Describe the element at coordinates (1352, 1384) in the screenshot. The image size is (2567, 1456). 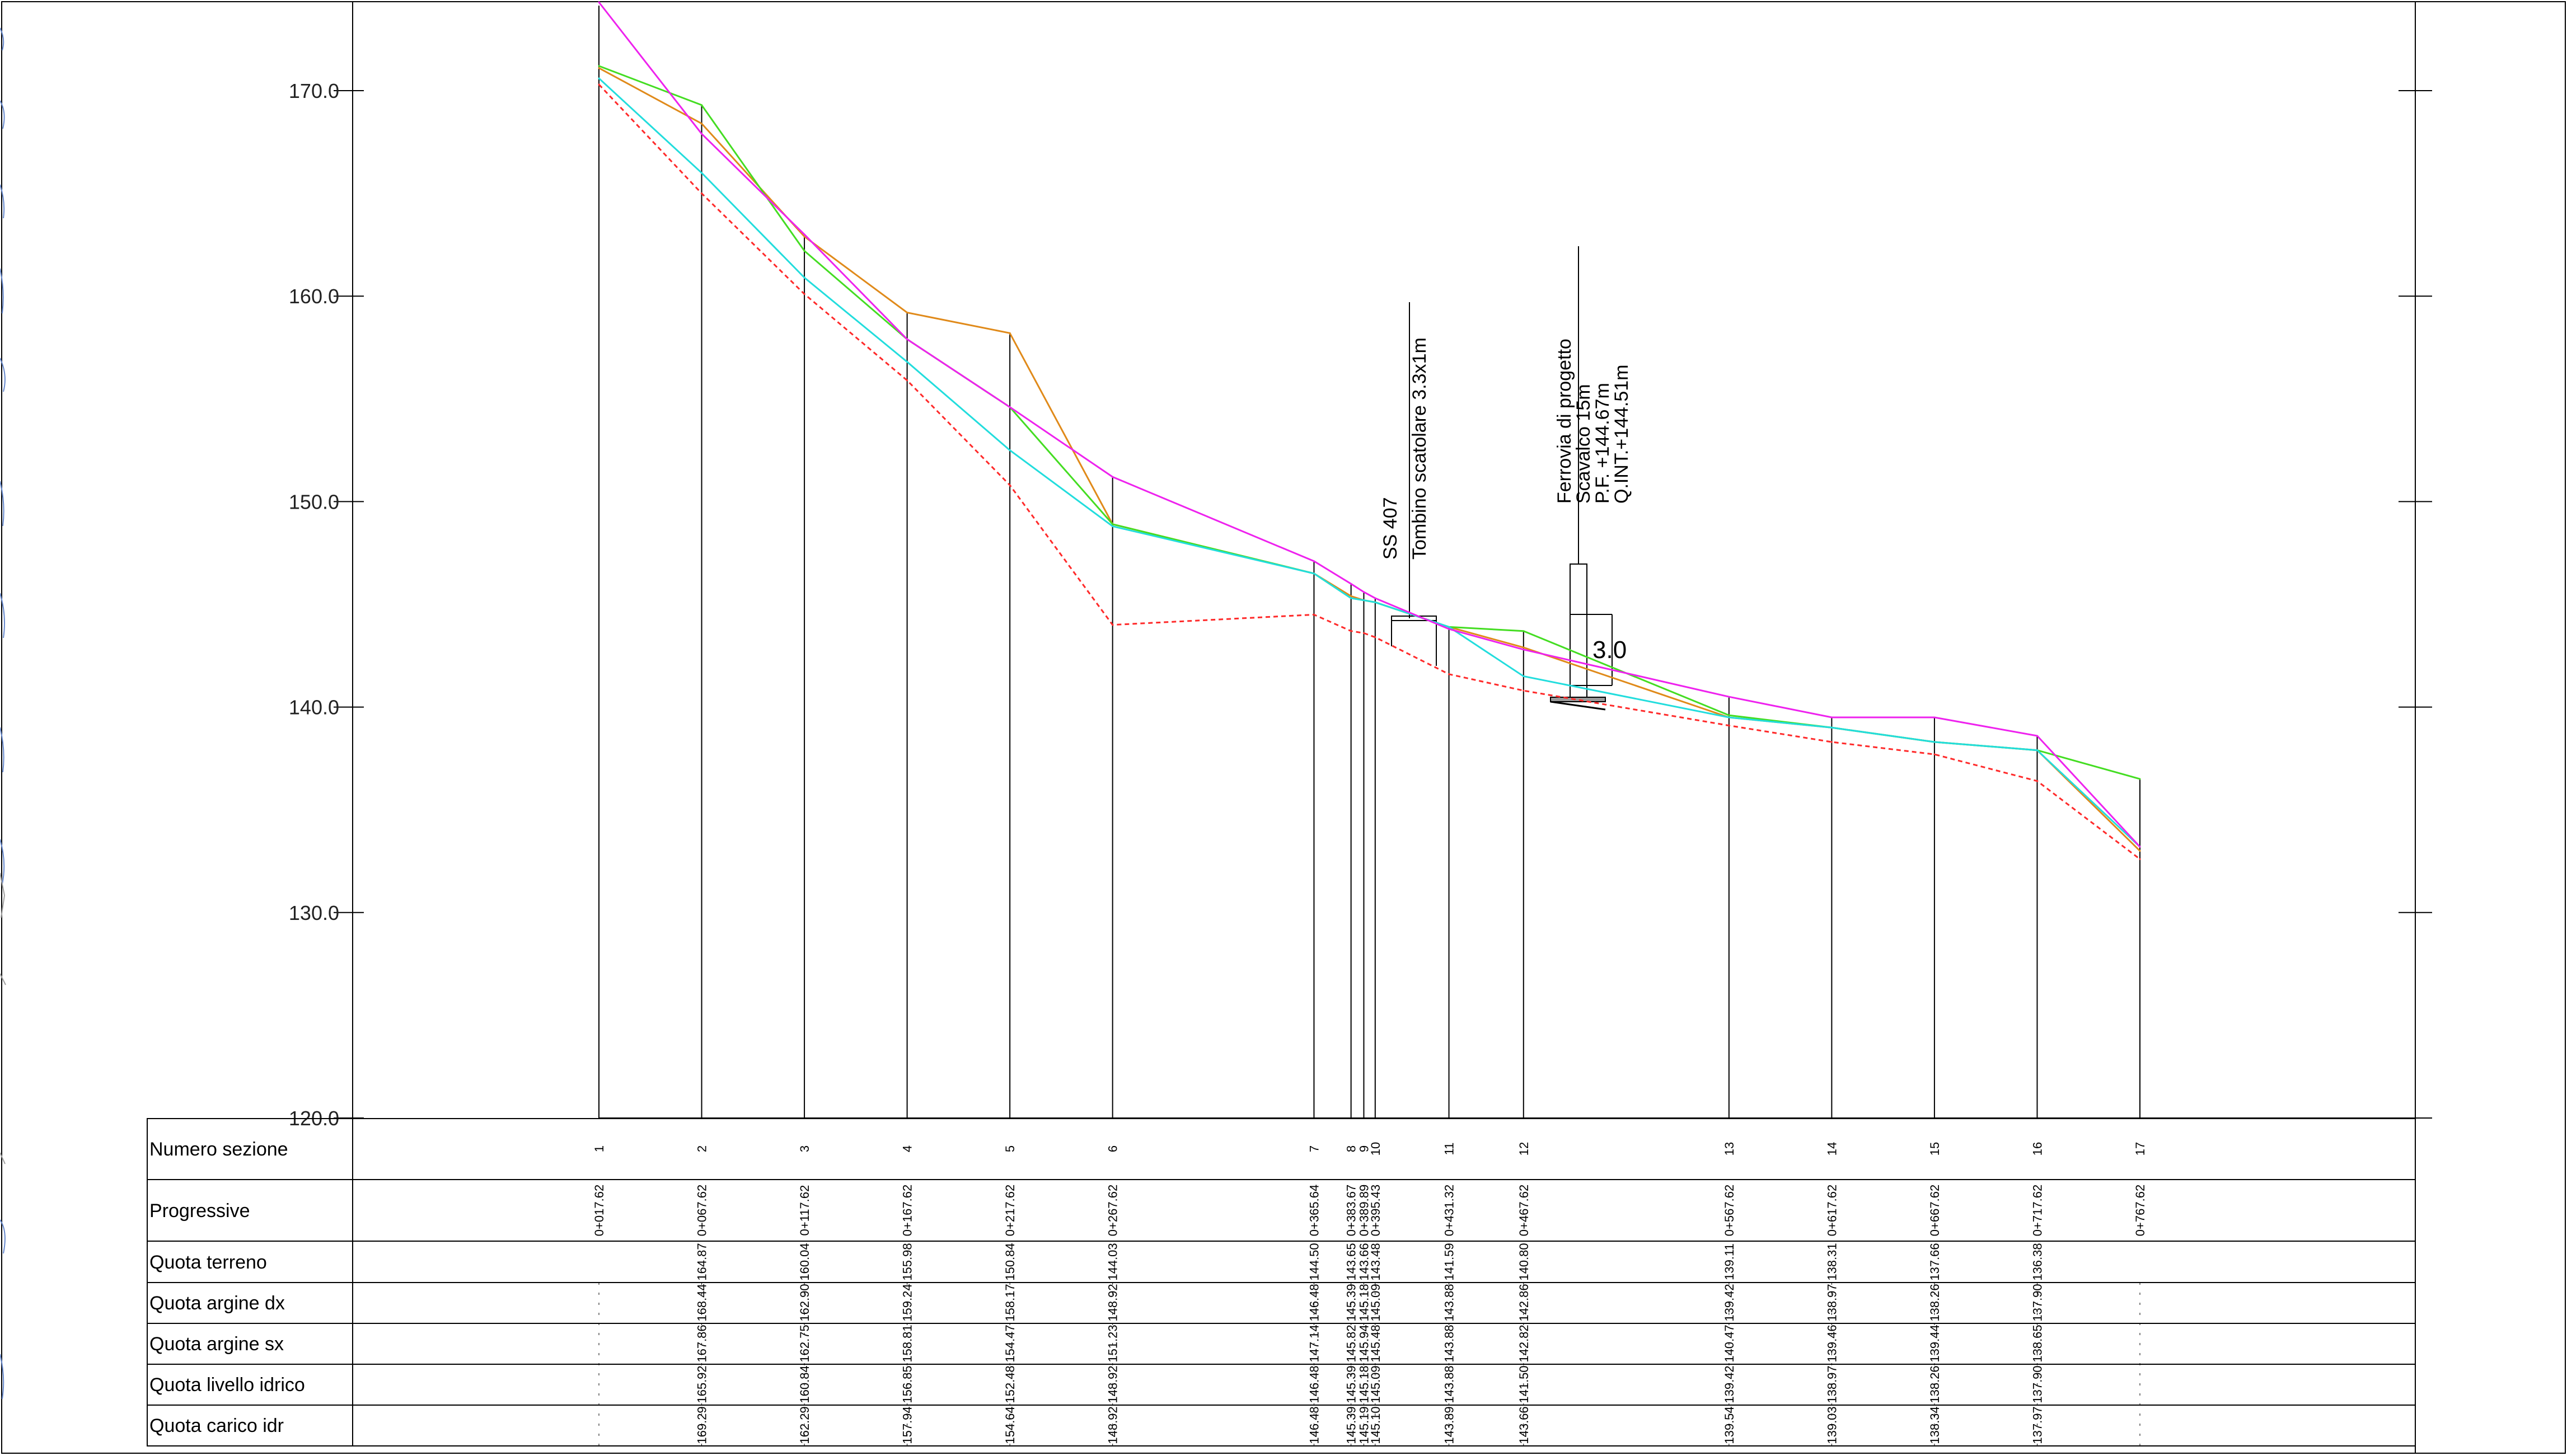
I see `table-cell-quota_livello_idrico: 145.39` at that location.